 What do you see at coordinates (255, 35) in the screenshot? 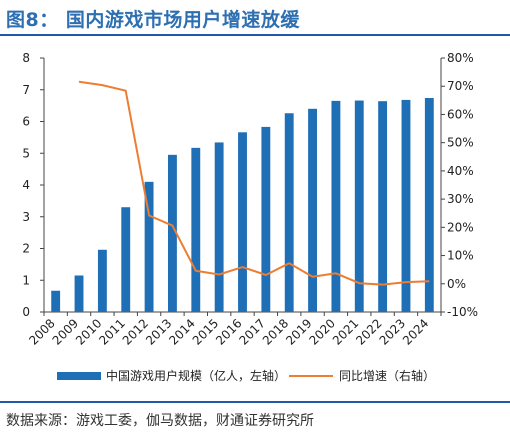
I see `title-rule` at bounding box center [255, 35].